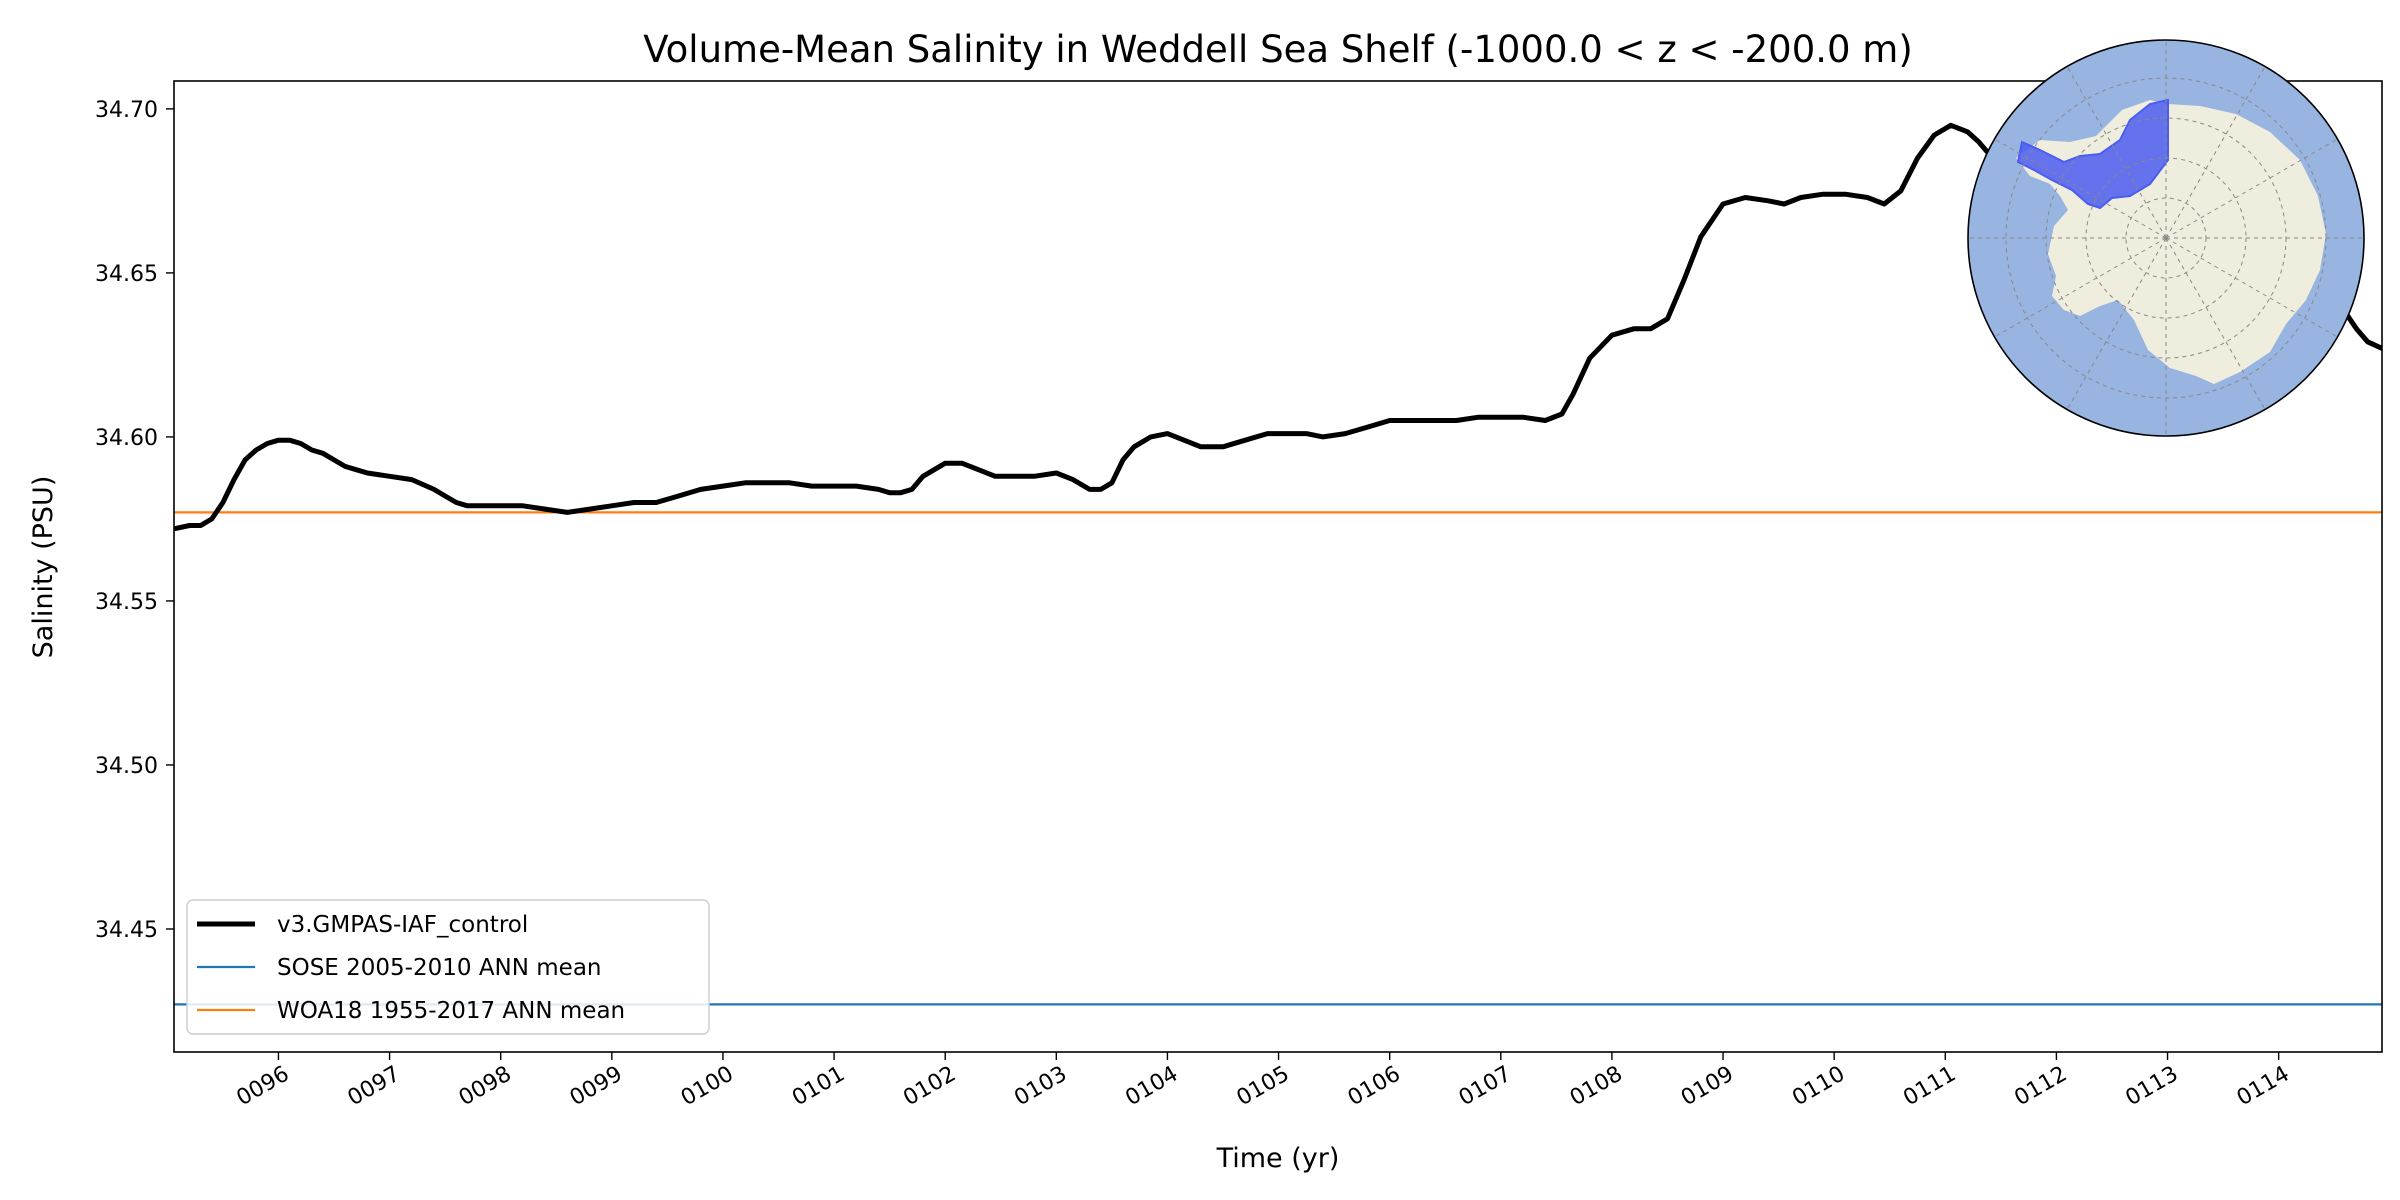 This screenshot has width=2400, height=1200. What do you see at coordinates (485, 1087) in the screenshot?
I see `x-tick-label: 0098` at bounding box center [485, 1087].